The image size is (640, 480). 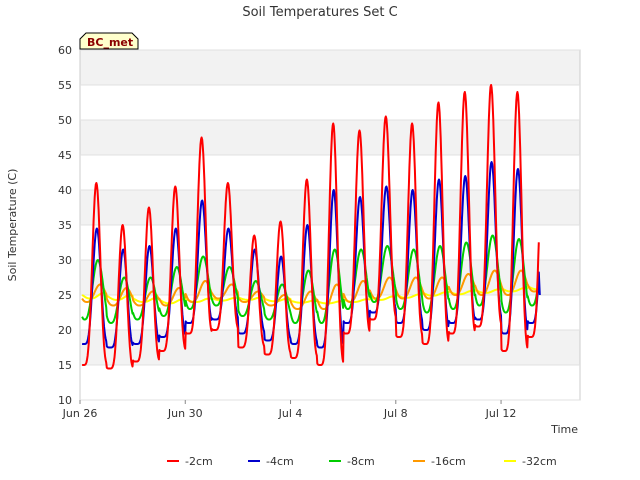 What do you see at coordinates (539, 461) in the screenshot?
I see `legend-label: -32cm` at bounding box center [539, 461].